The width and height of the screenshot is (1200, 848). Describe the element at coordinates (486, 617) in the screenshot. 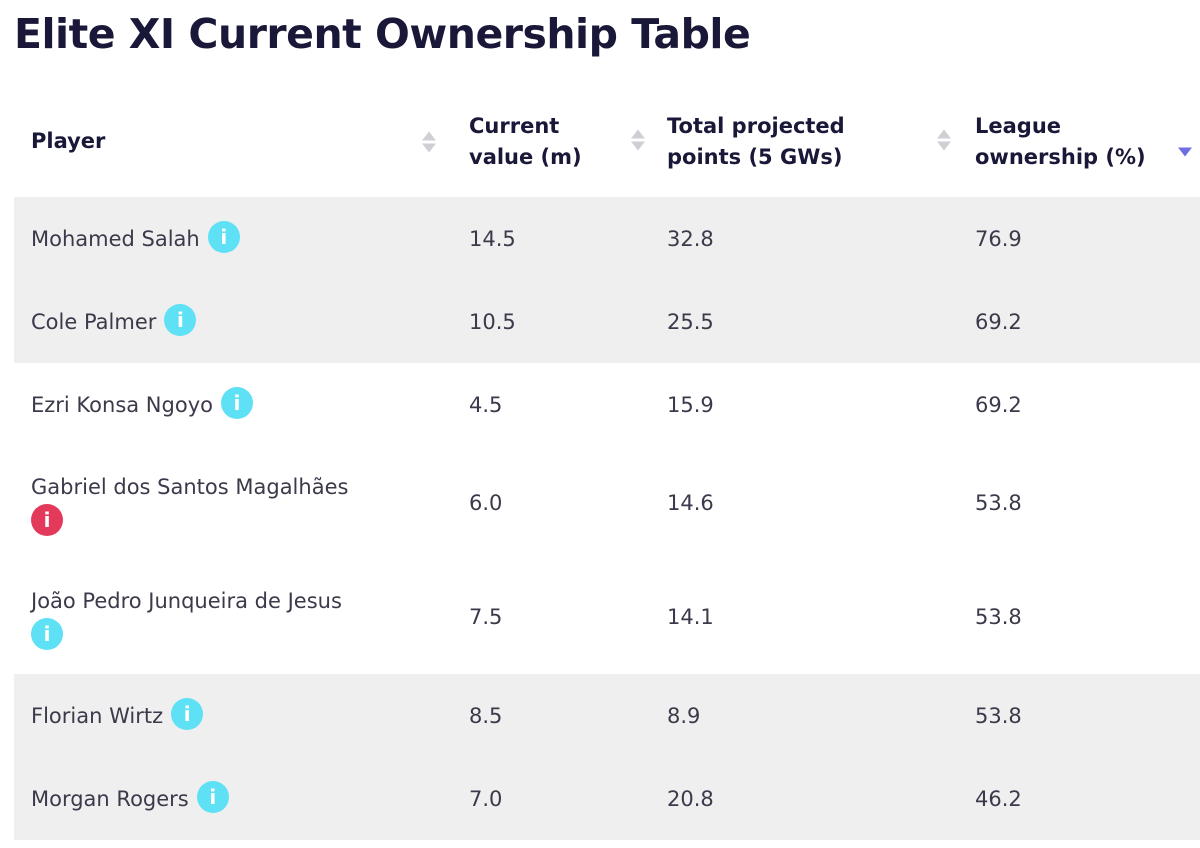

I see `current-value-cell: 7.5` at that location.